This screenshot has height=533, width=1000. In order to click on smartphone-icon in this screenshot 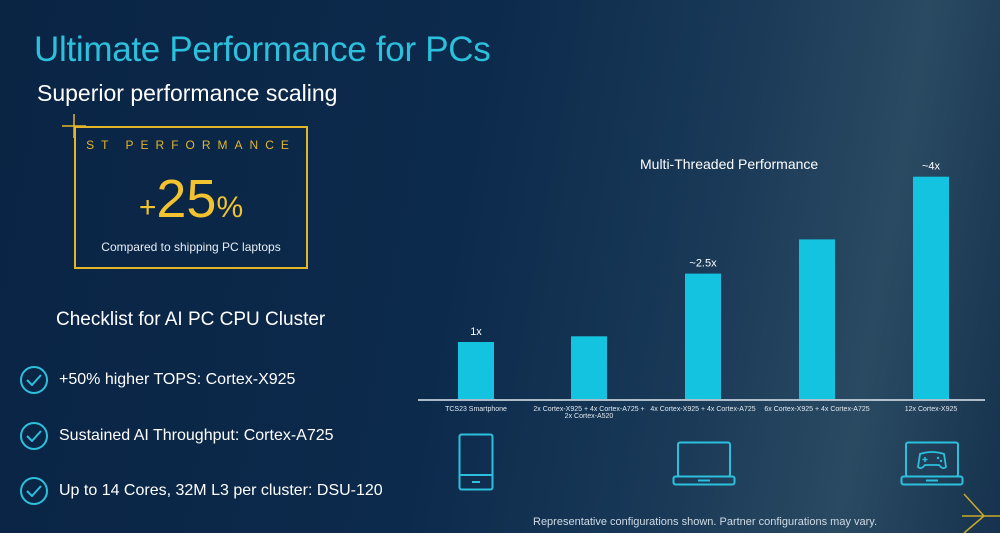, I will do `click(476, 462)`.